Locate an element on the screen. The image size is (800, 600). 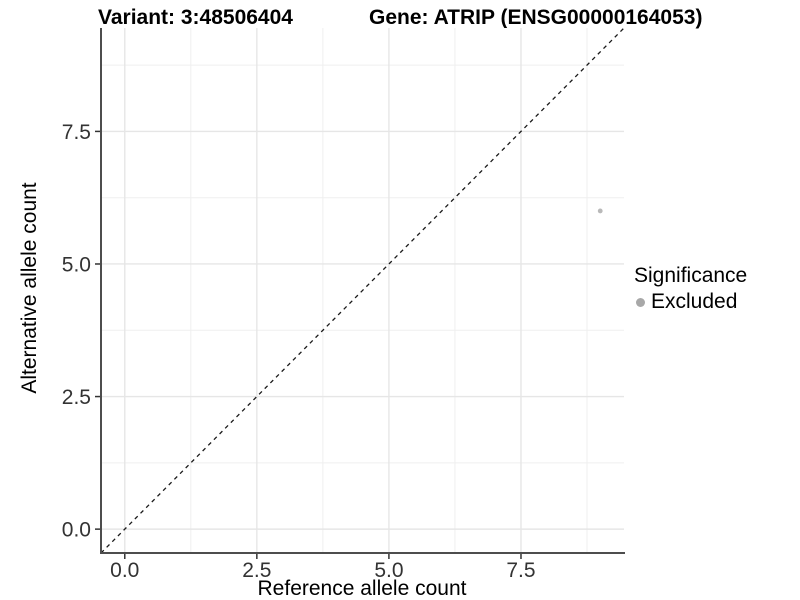
legend-point-swatch is located at coordinates (640, 302).